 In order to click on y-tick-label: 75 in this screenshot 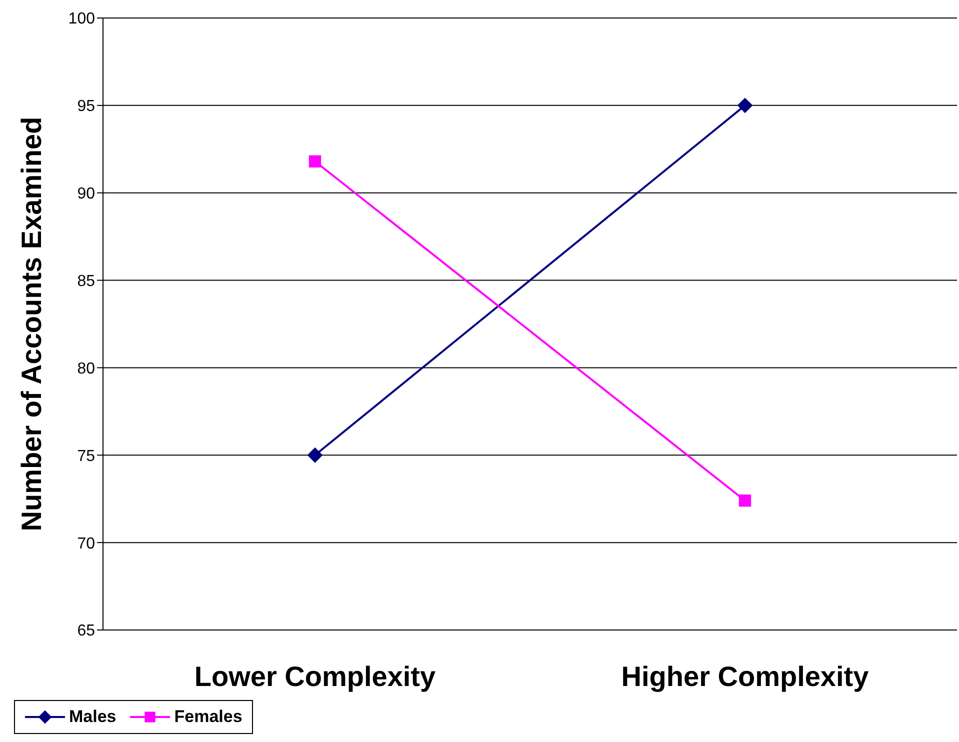, I will do `click(86, 456)`.